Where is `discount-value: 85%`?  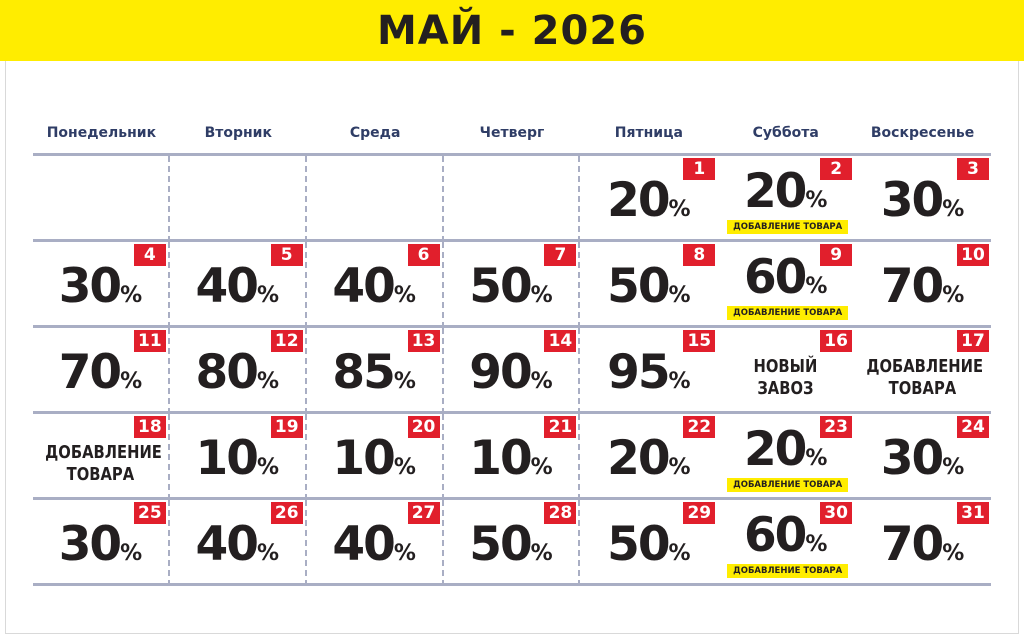
discount-value: 85% is located at coordinates (374, 372).